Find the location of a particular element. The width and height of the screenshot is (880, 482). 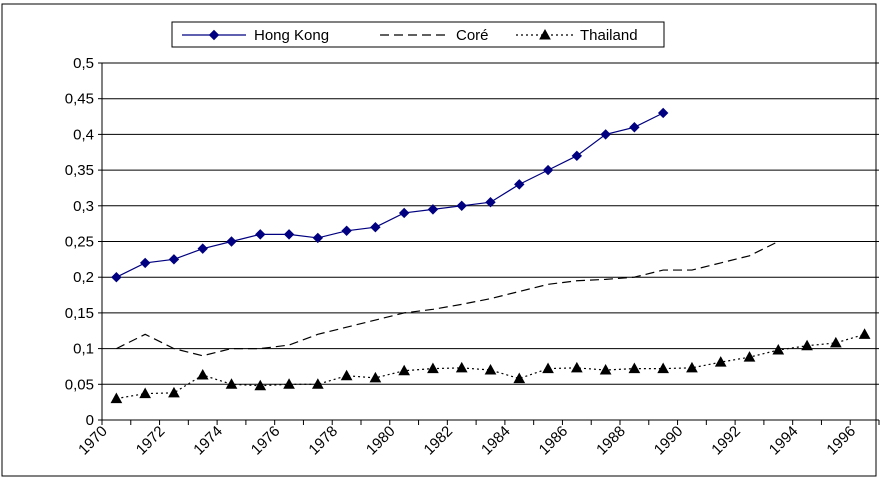

y-tick-label: 0,25 is located at coordinates (79, 242).